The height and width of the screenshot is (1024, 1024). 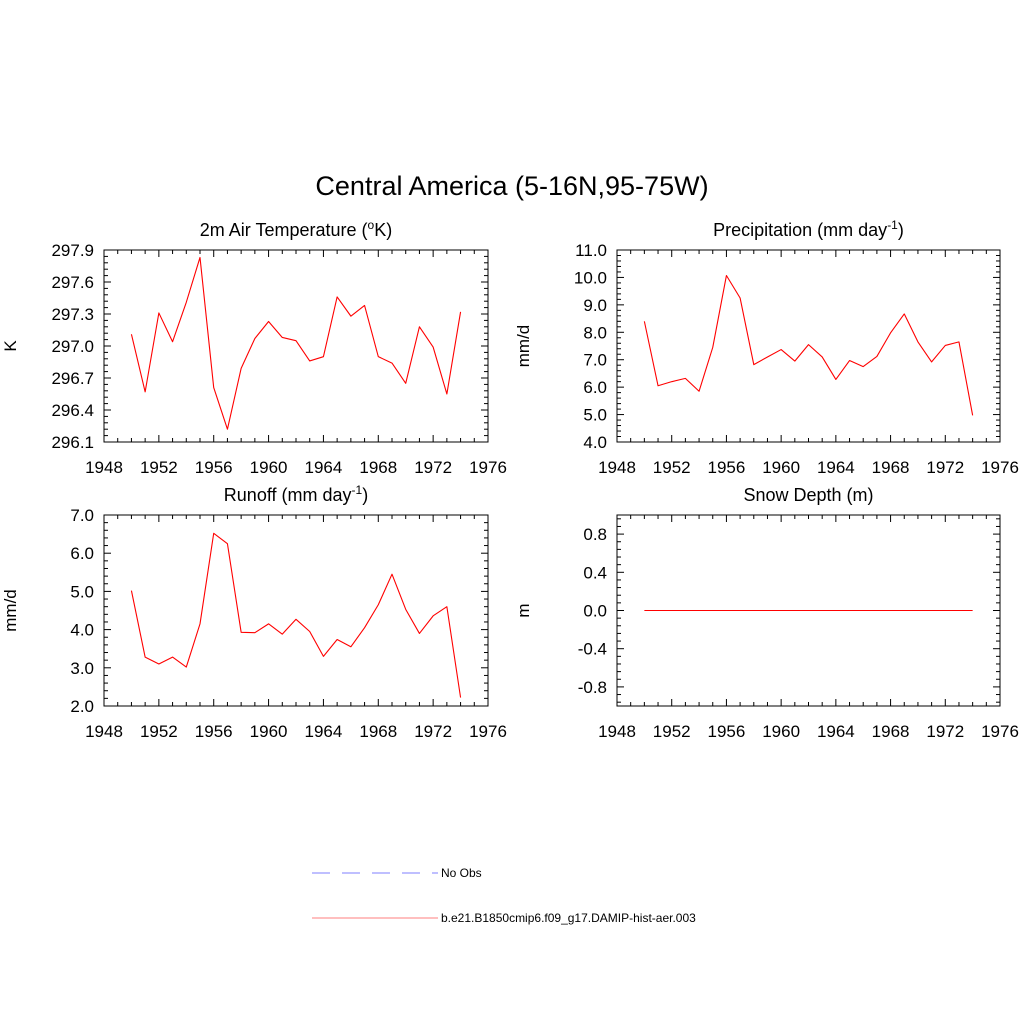 I want to click on y-axis-label: K, so click(x=10, y=346).